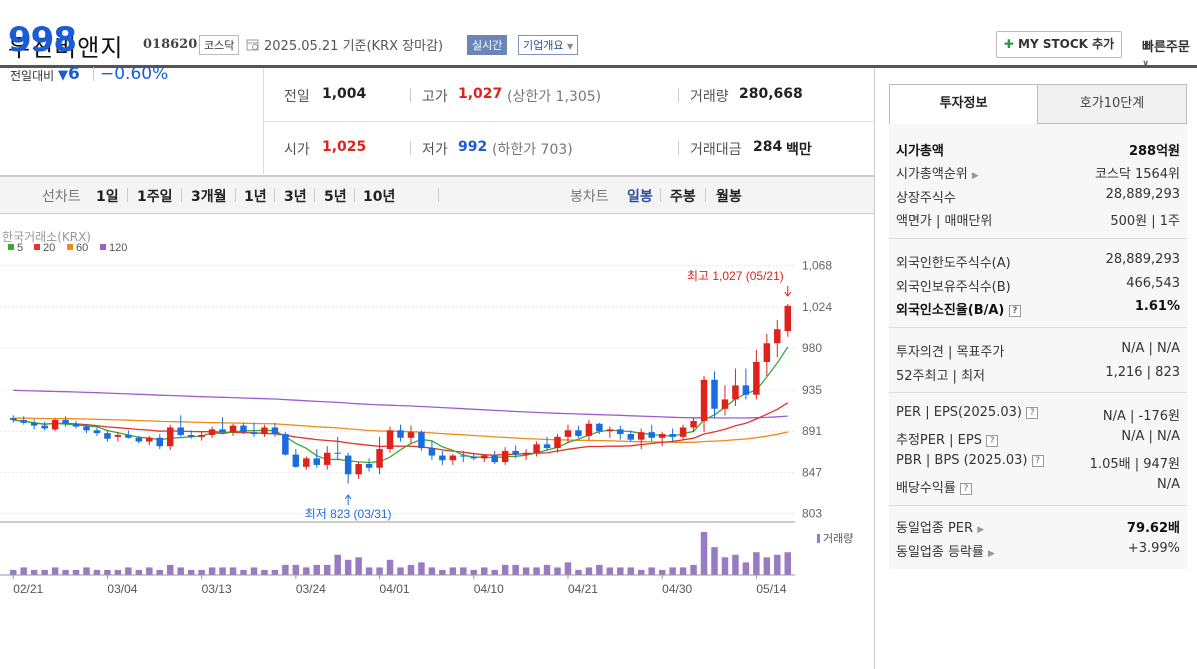 The image size is (1197, 669). Describe the element at coordinates (817, 266) in the screenshot. I see `y-tick-label: 1,068` at that location.